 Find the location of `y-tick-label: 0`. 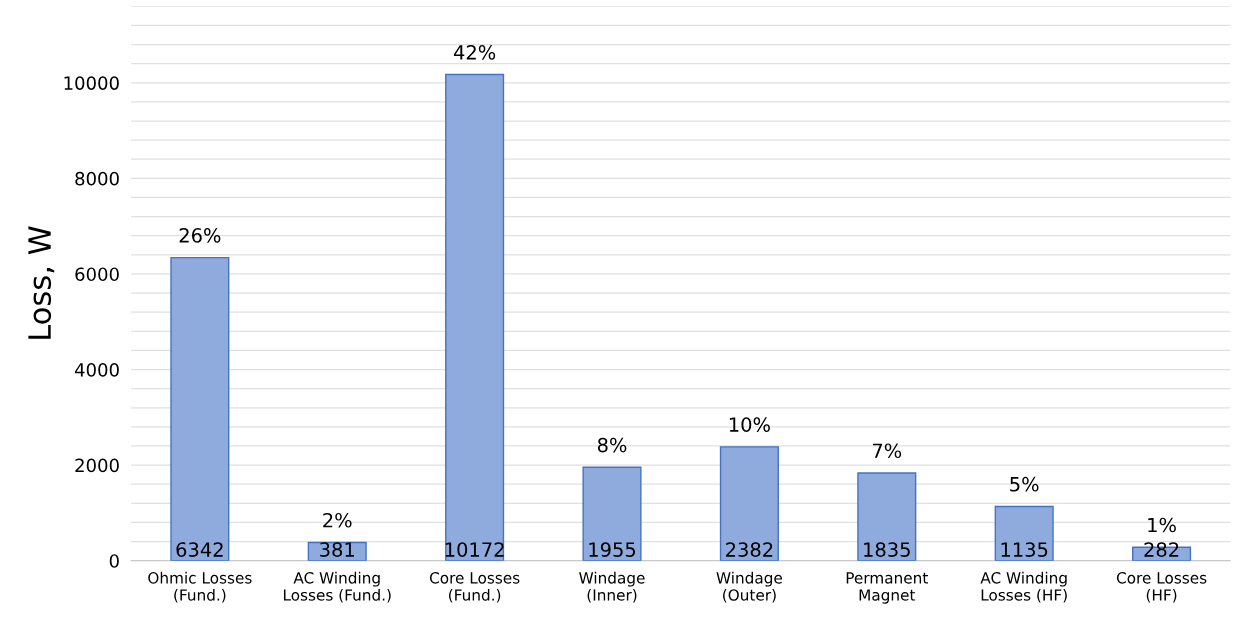

y-tick-label: 0 is located at coordinates (114, 561).